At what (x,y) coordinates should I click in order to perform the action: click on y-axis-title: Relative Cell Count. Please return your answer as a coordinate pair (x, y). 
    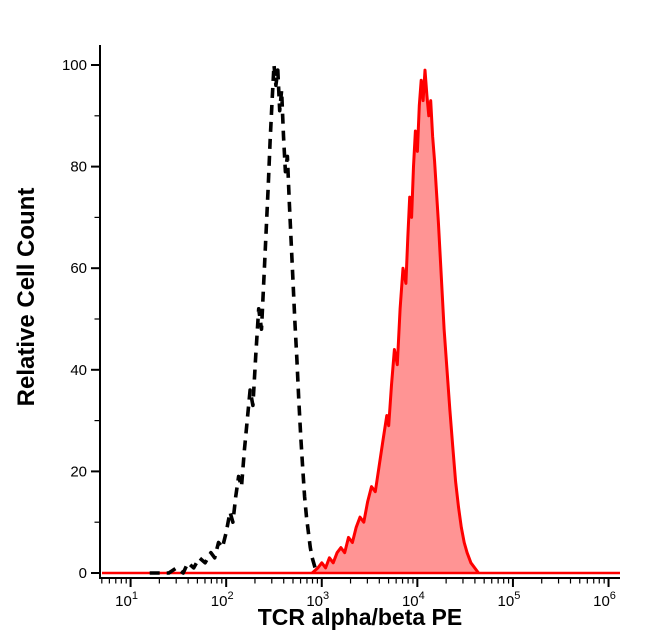
    Looking at the image, I should click on (26, 297).